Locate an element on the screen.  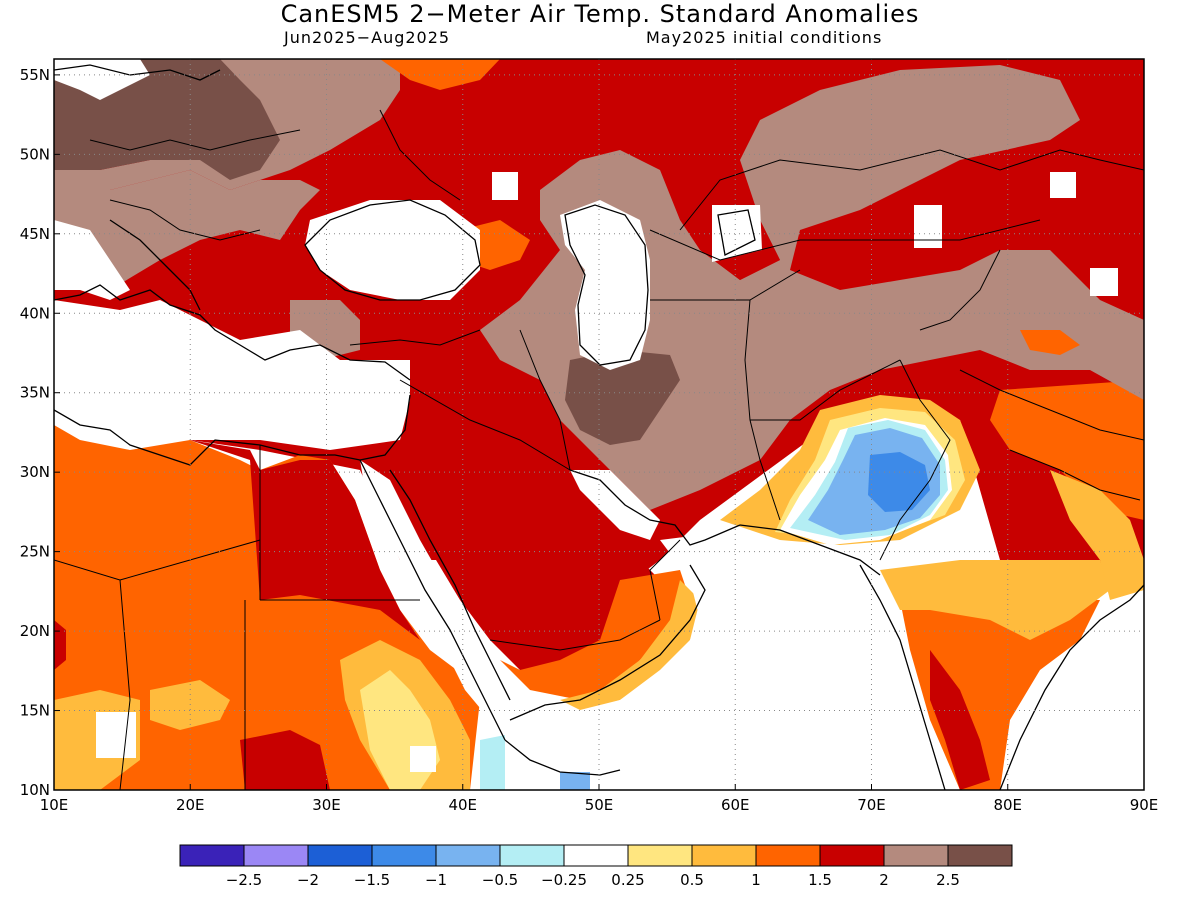
europe-west-masked is located at coordinates (92, 260).